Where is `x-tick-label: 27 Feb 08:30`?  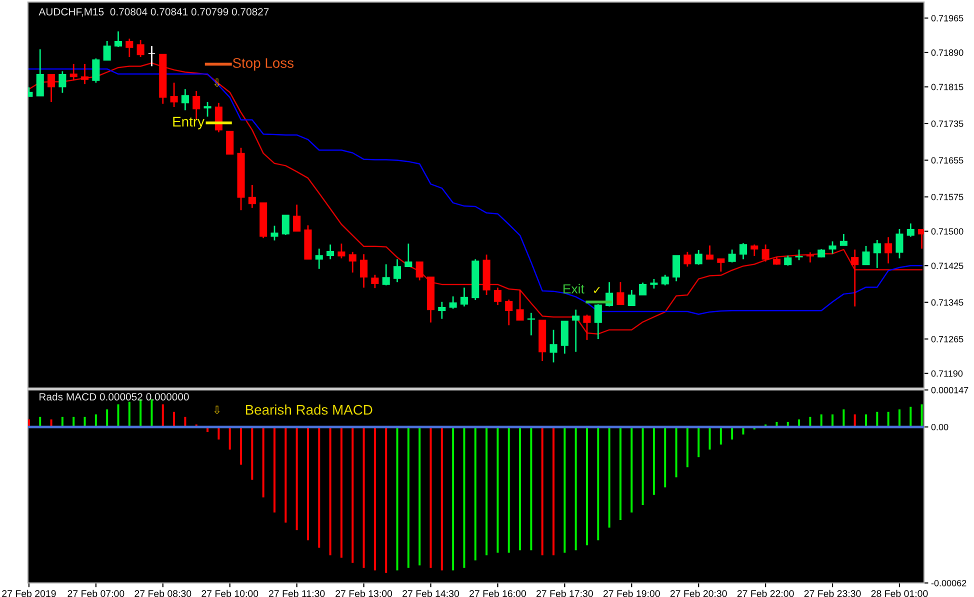 x-tick-label: 27 Feb 08:30 is located at coordinates (163, 593).